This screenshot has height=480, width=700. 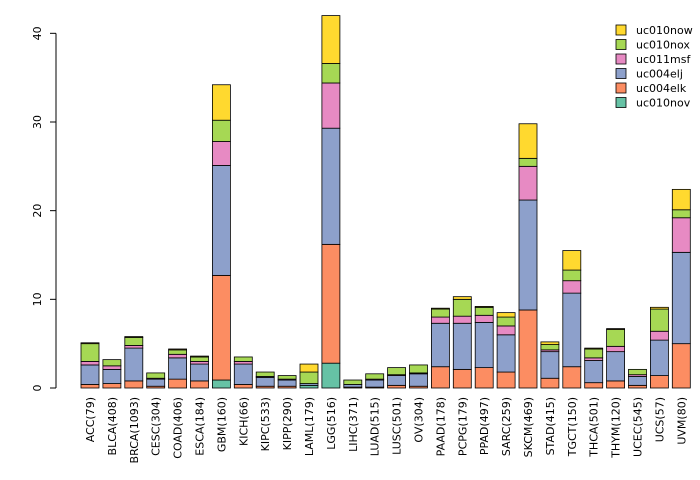 I want to click on x-tick-label: LUAD(515), so click(x=375, y=426).